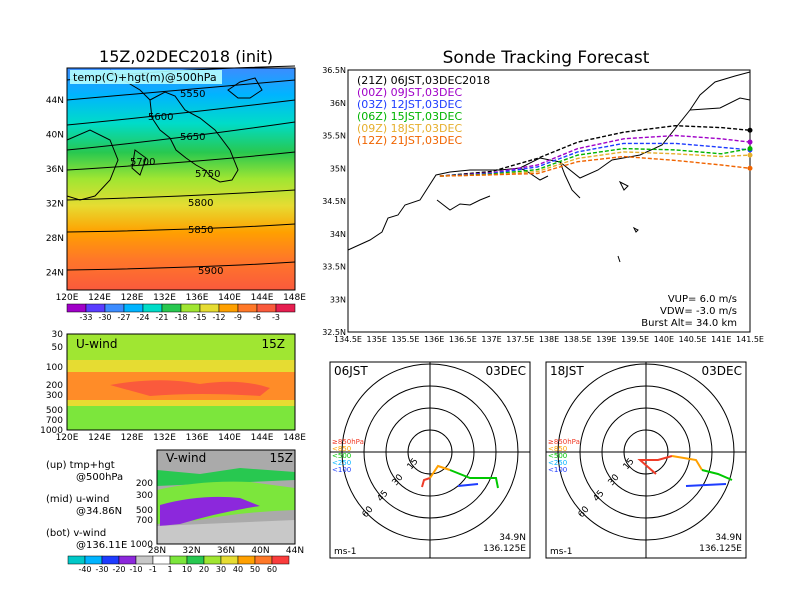 Image resolution: width=792 pixels, height=612 pixels. Describe the element at coordinates (423, 80) in the screenshot. I see `track-legend-entry: (21Z) 06JST,03DEC2018` at that location.